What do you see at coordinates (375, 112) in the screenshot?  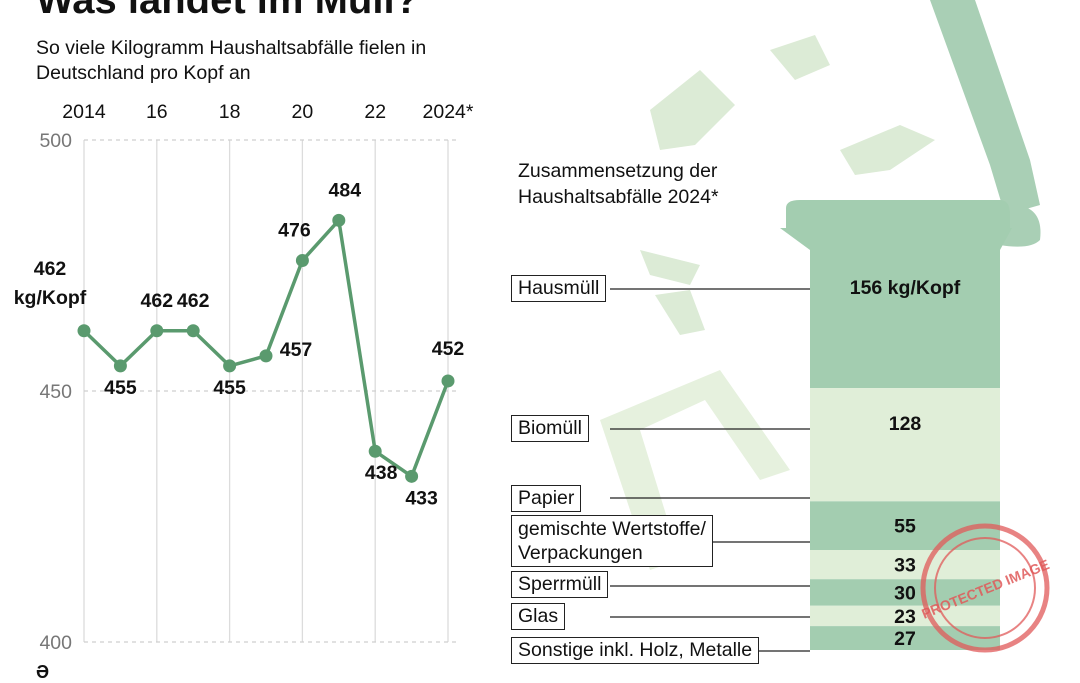 I see `x-tick-label: 22` at bounding box center [375, 112].